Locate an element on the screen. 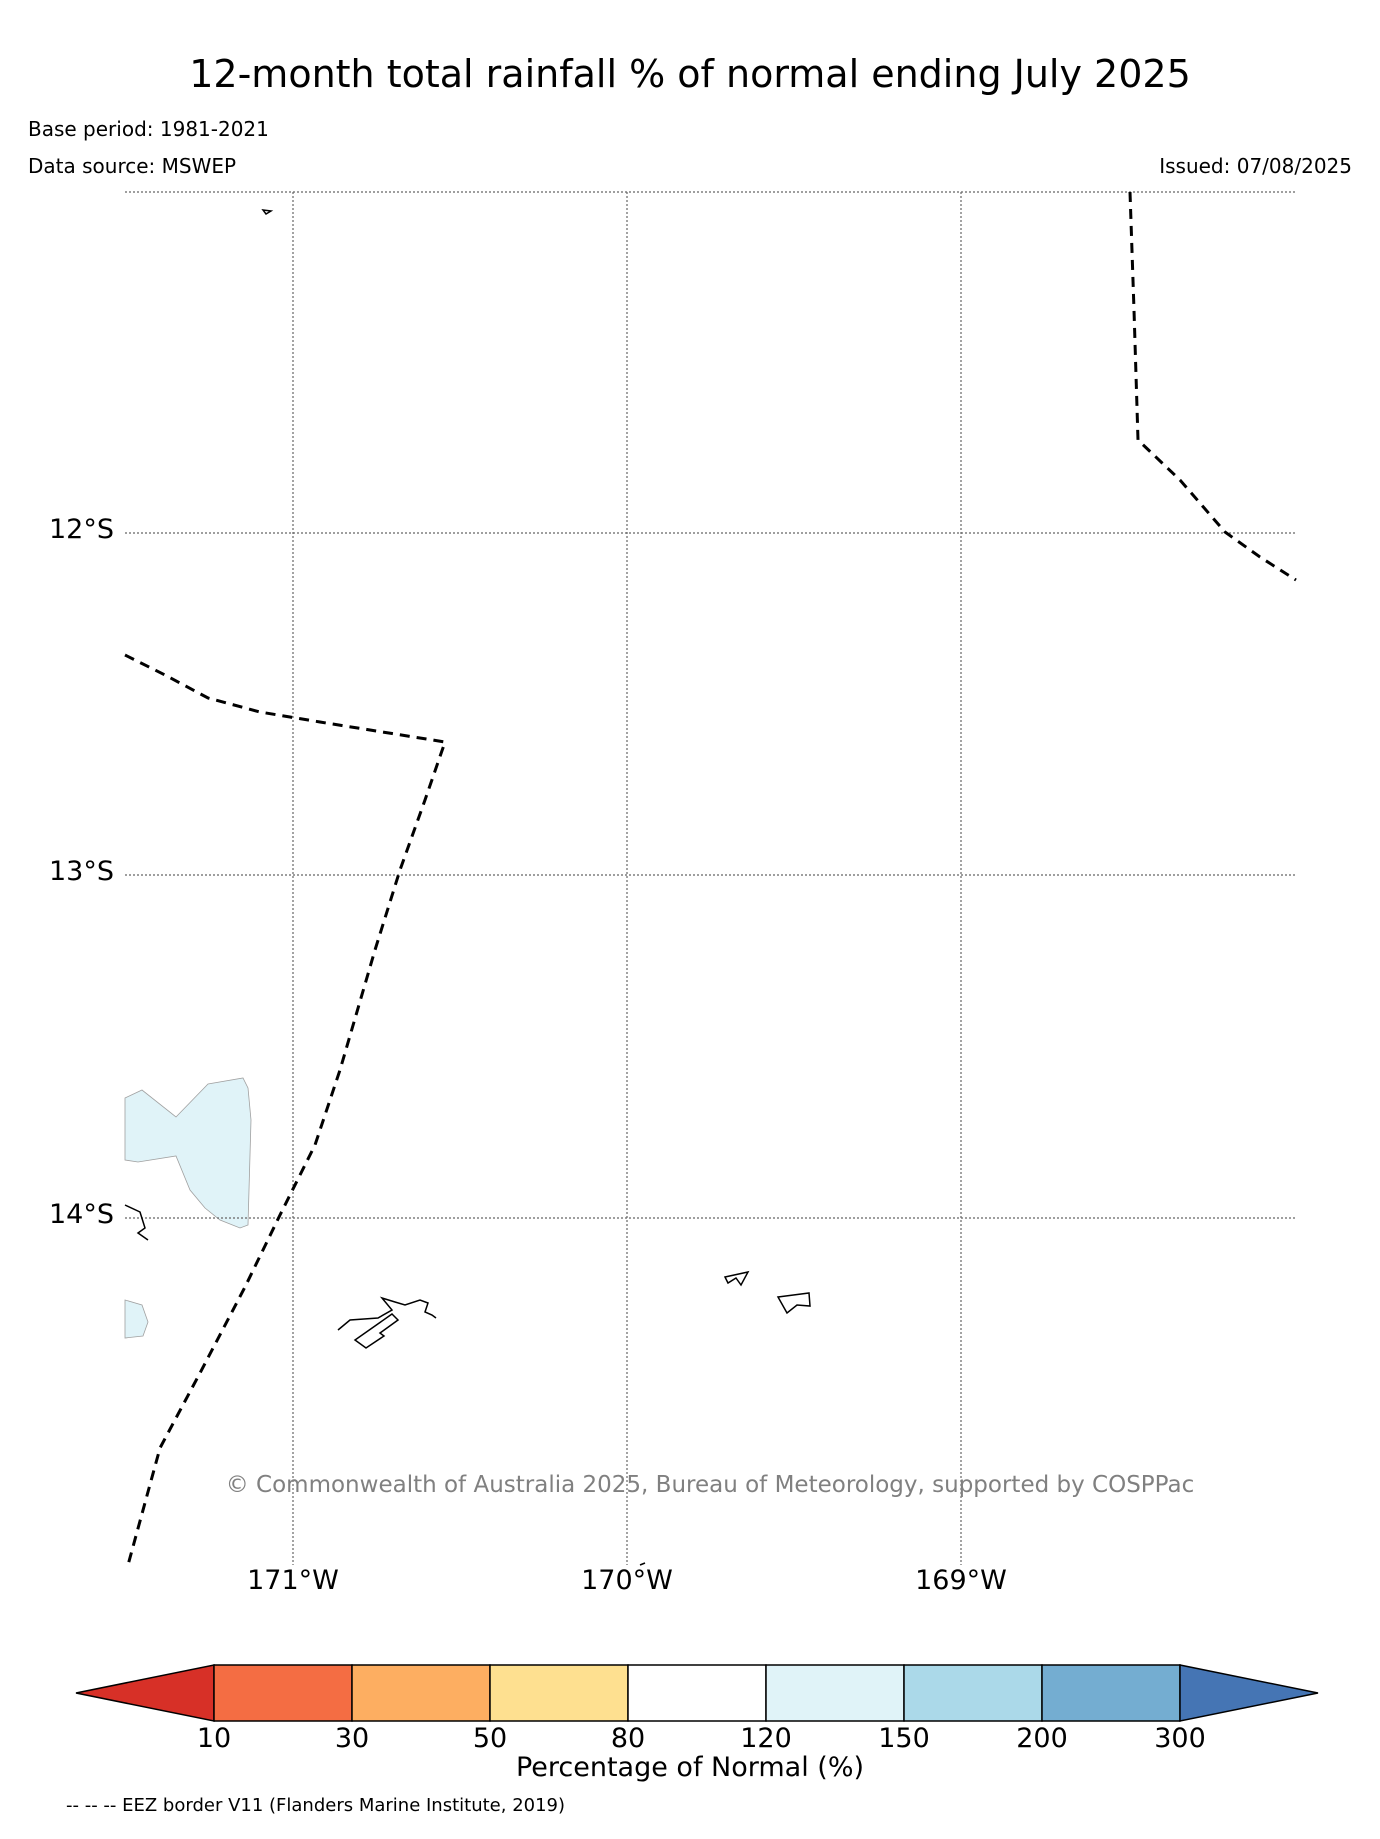 This screenshot has width=1380, height=1839. colorbar-tick: 30 is located at coordinates (352, 1738).